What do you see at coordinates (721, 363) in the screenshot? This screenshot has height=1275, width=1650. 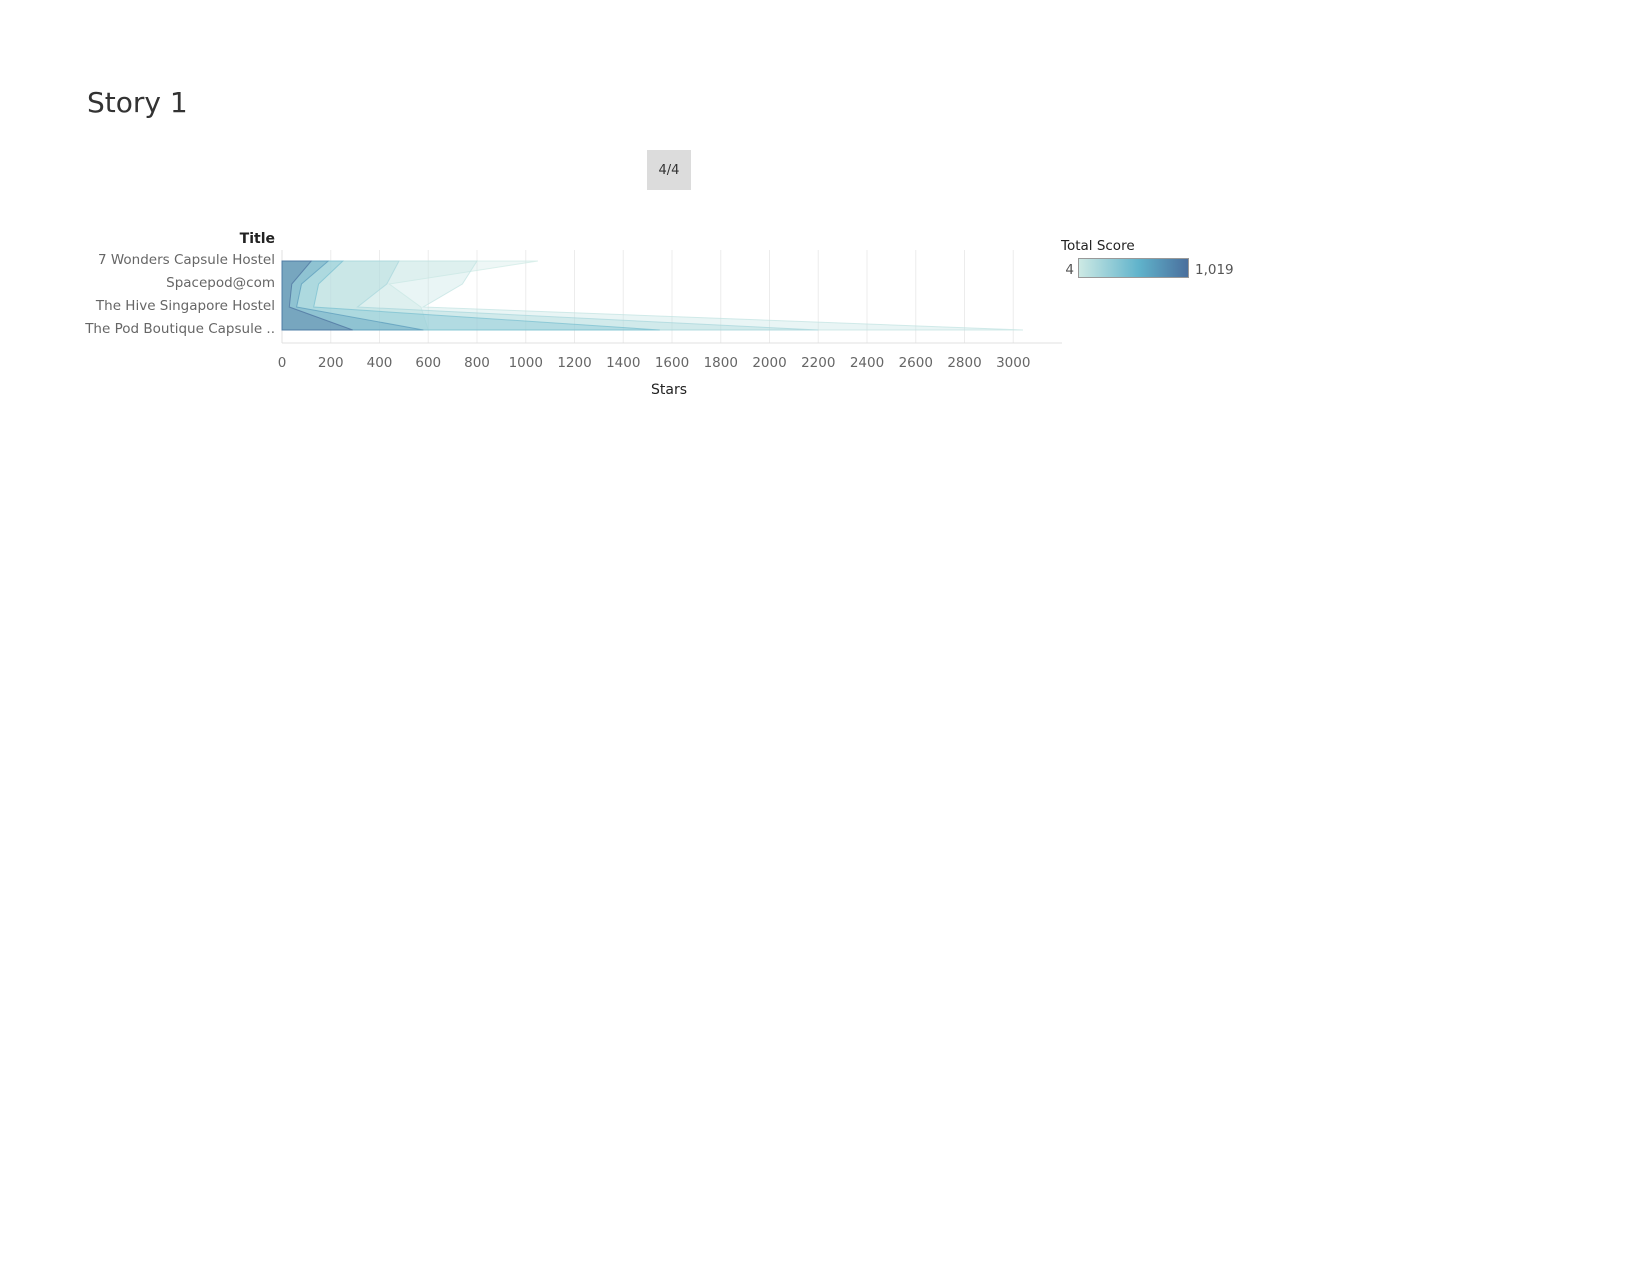 I see `x-tick-label: 1800` at bounding box center [721, 363].